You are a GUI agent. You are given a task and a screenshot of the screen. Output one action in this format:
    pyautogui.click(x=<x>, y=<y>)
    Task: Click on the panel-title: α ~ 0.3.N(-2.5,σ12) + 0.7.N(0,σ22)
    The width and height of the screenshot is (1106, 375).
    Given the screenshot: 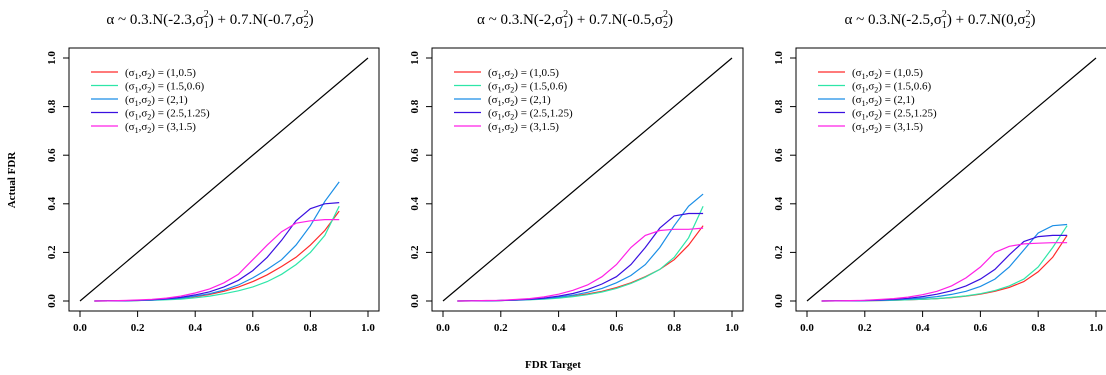 What is the action you would take?
    pyautogui.click(x=939, y=20)
    